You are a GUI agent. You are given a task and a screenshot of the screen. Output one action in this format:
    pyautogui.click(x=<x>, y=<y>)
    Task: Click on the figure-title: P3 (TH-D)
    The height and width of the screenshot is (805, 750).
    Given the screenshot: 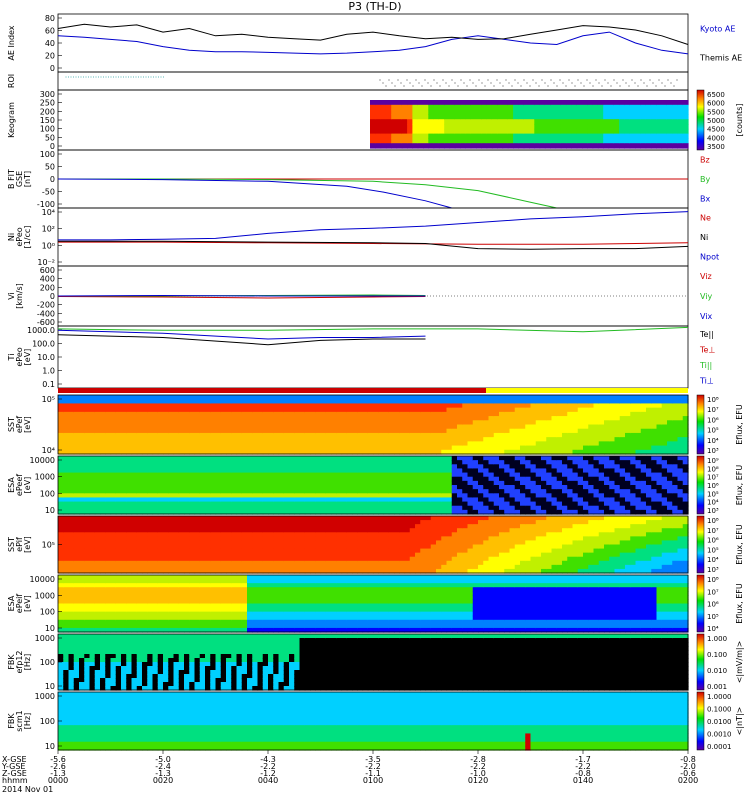 What is the action you would take?
    pyautogui.click(x=374, y=6)
    